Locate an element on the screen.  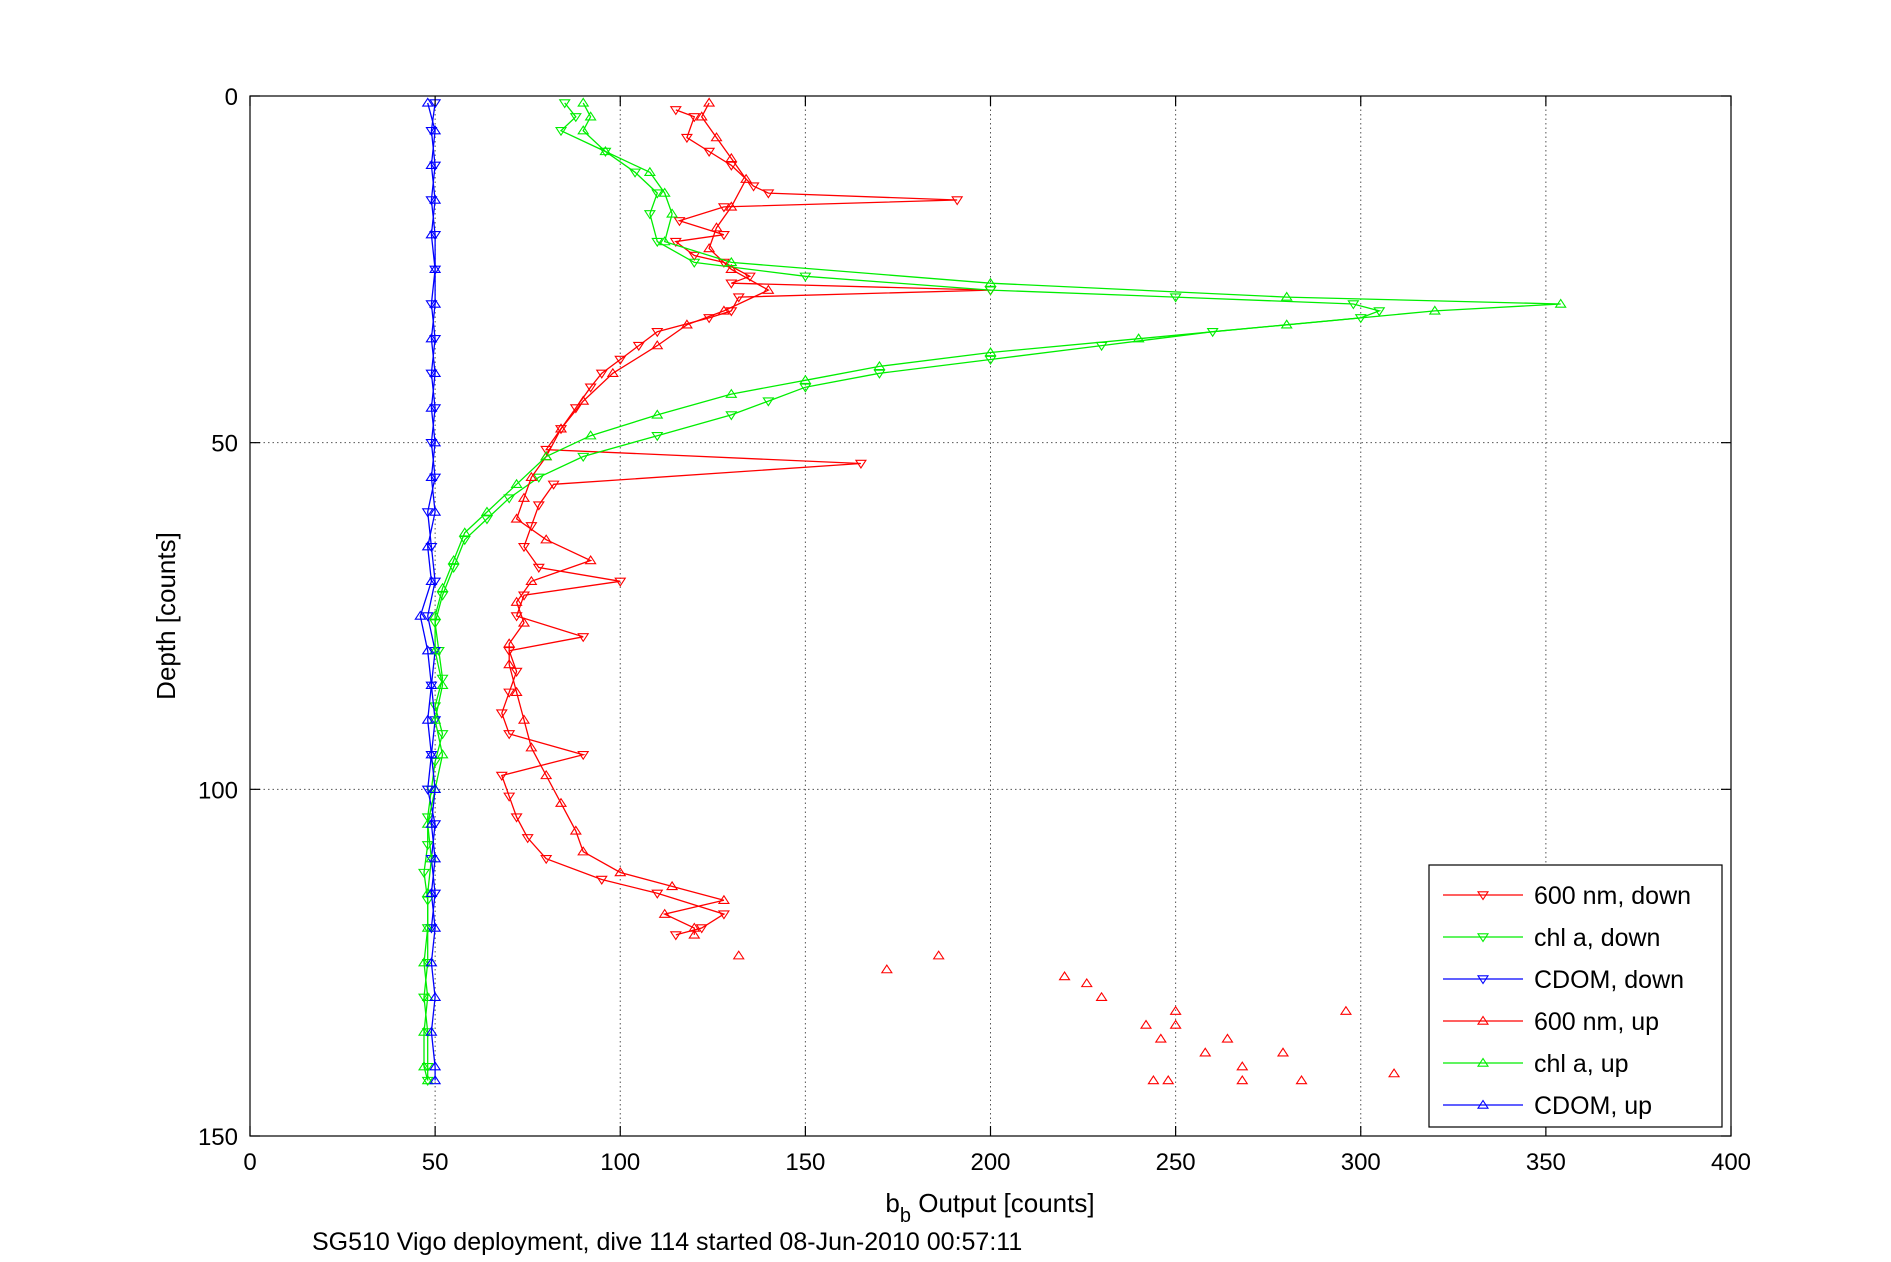
legend-entry: CDOM, up is located at coordinates (1547, 1106).